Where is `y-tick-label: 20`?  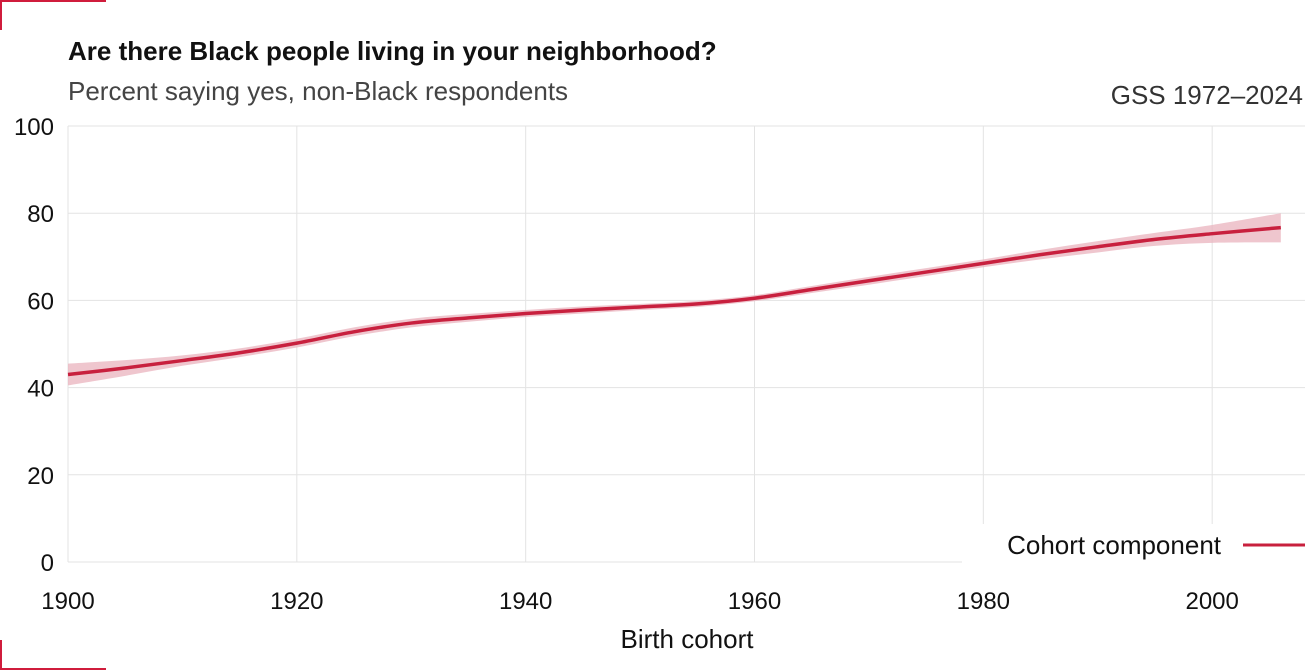 y-tick-label: 20 is located at coordinates (40, 476).